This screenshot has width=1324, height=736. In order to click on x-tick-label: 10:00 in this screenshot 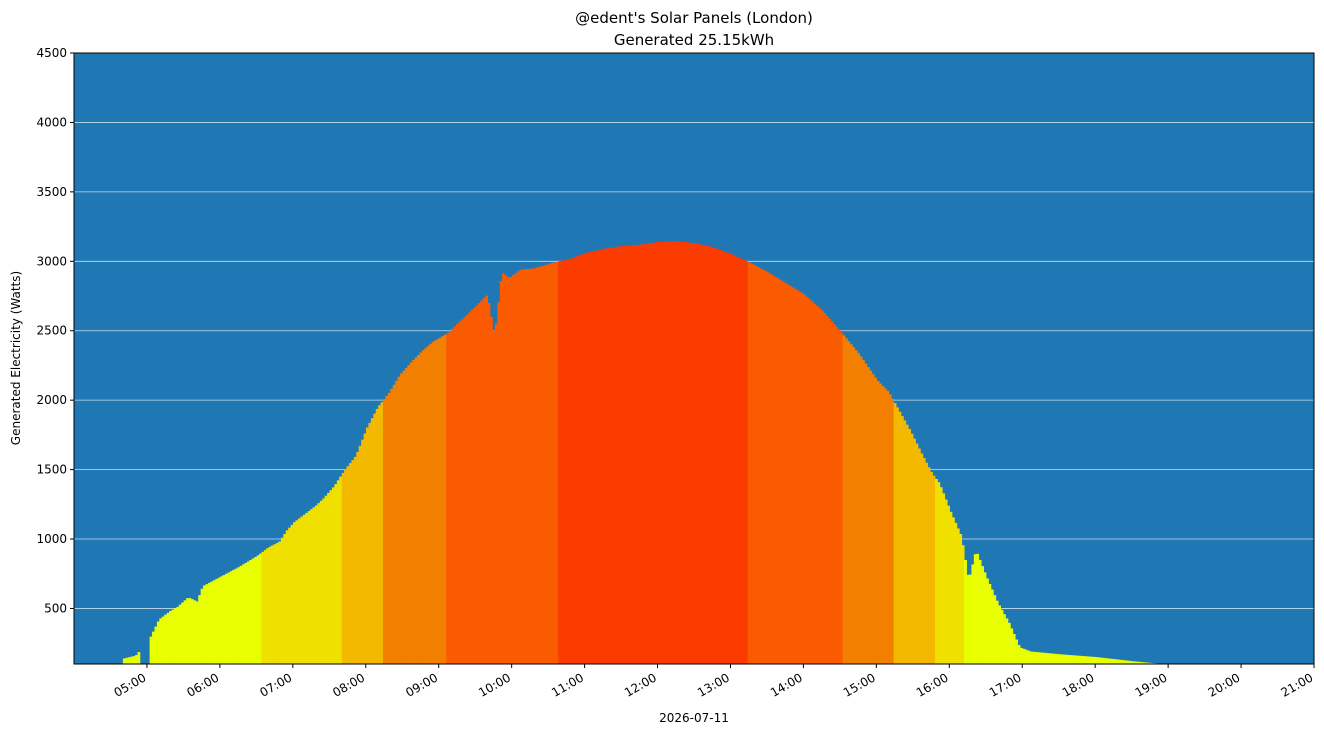, I will do `click(494, 684)`.